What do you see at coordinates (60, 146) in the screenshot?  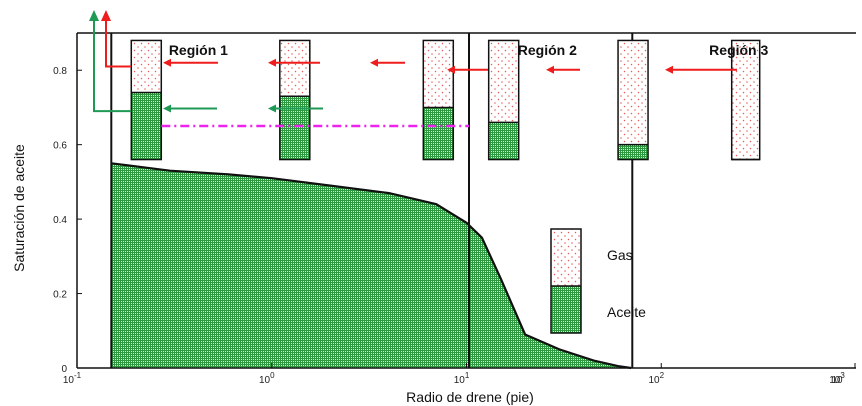 I see `y-tick-label: 0.6` at bounding box center [60, 146].